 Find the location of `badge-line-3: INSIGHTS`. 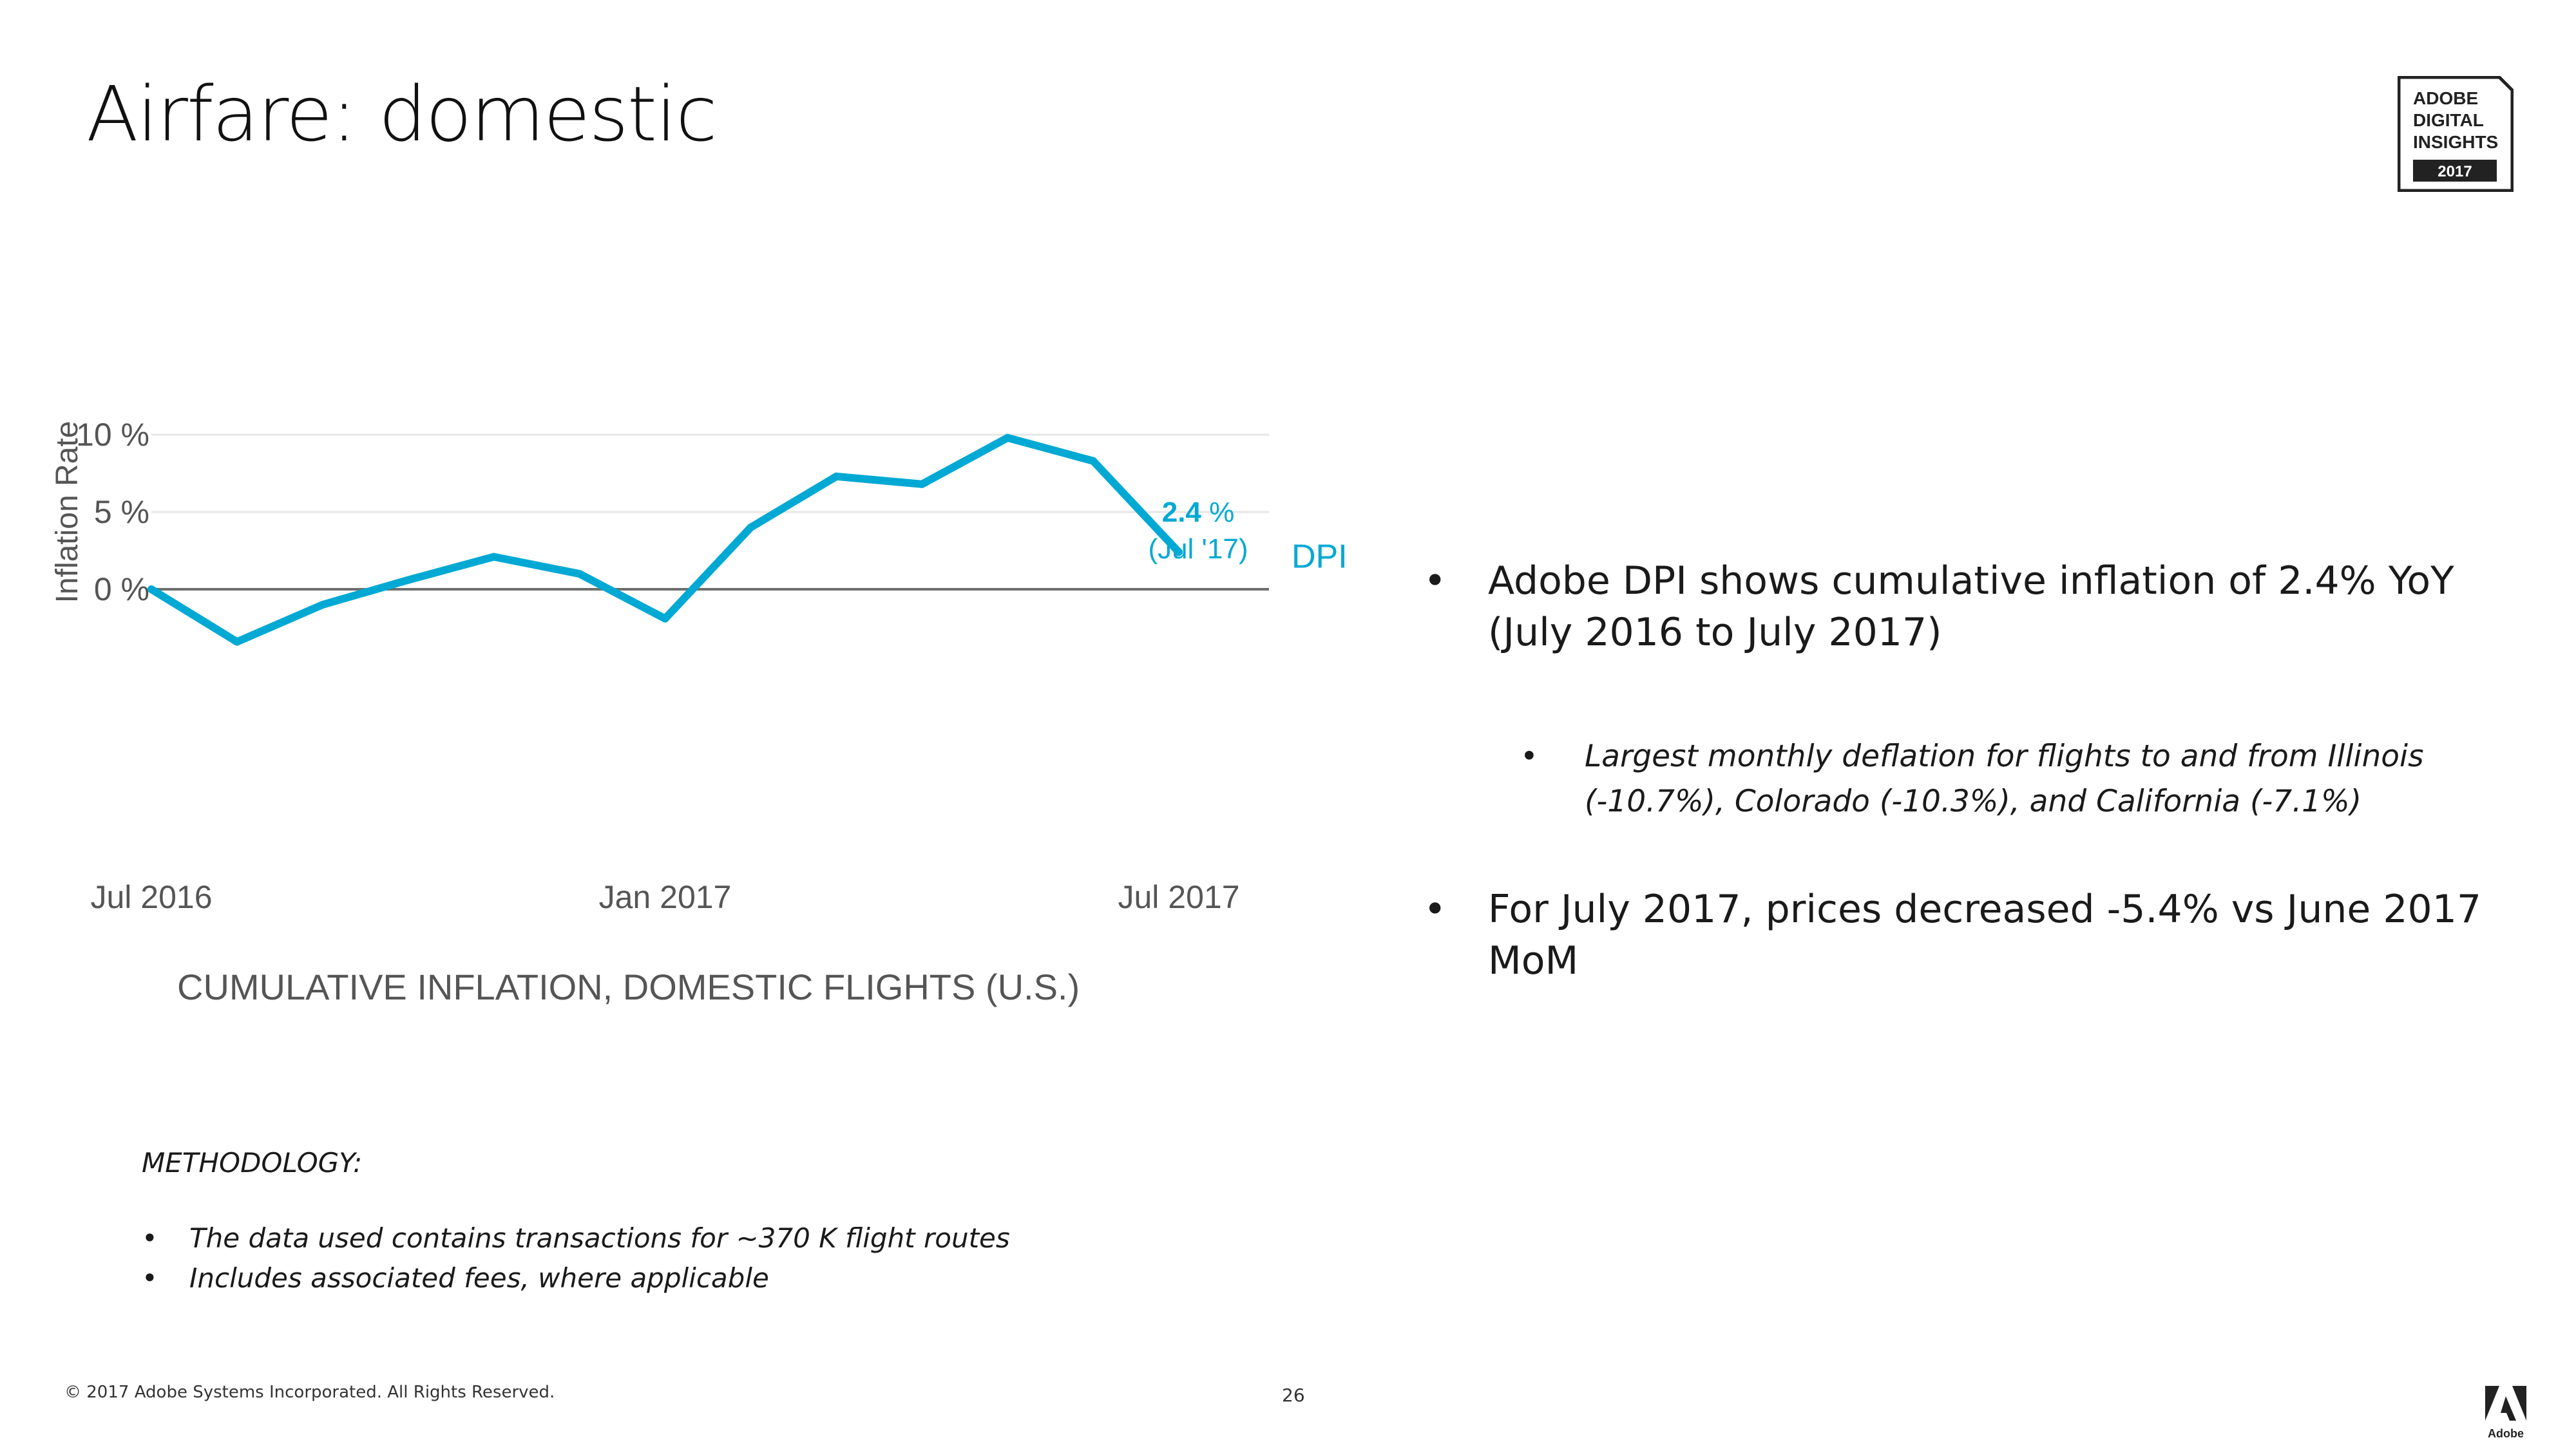

badge-line-3: INSIGHTS is located at coordinates (2455, 142).